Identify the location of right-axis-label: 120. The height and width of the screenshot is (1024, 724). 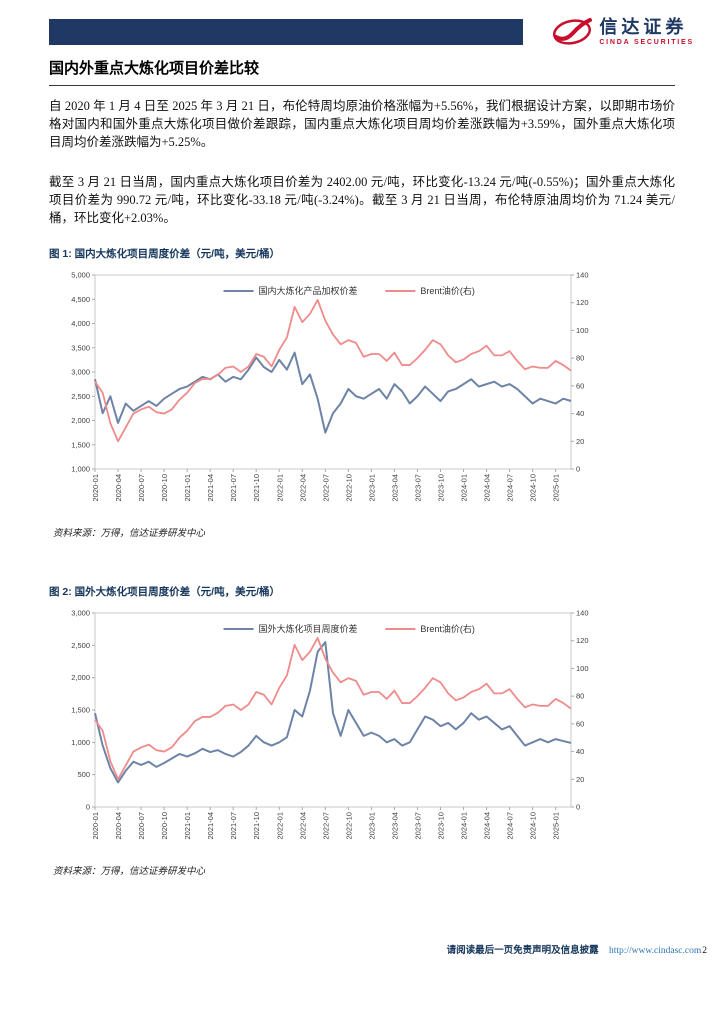
(582, 640).